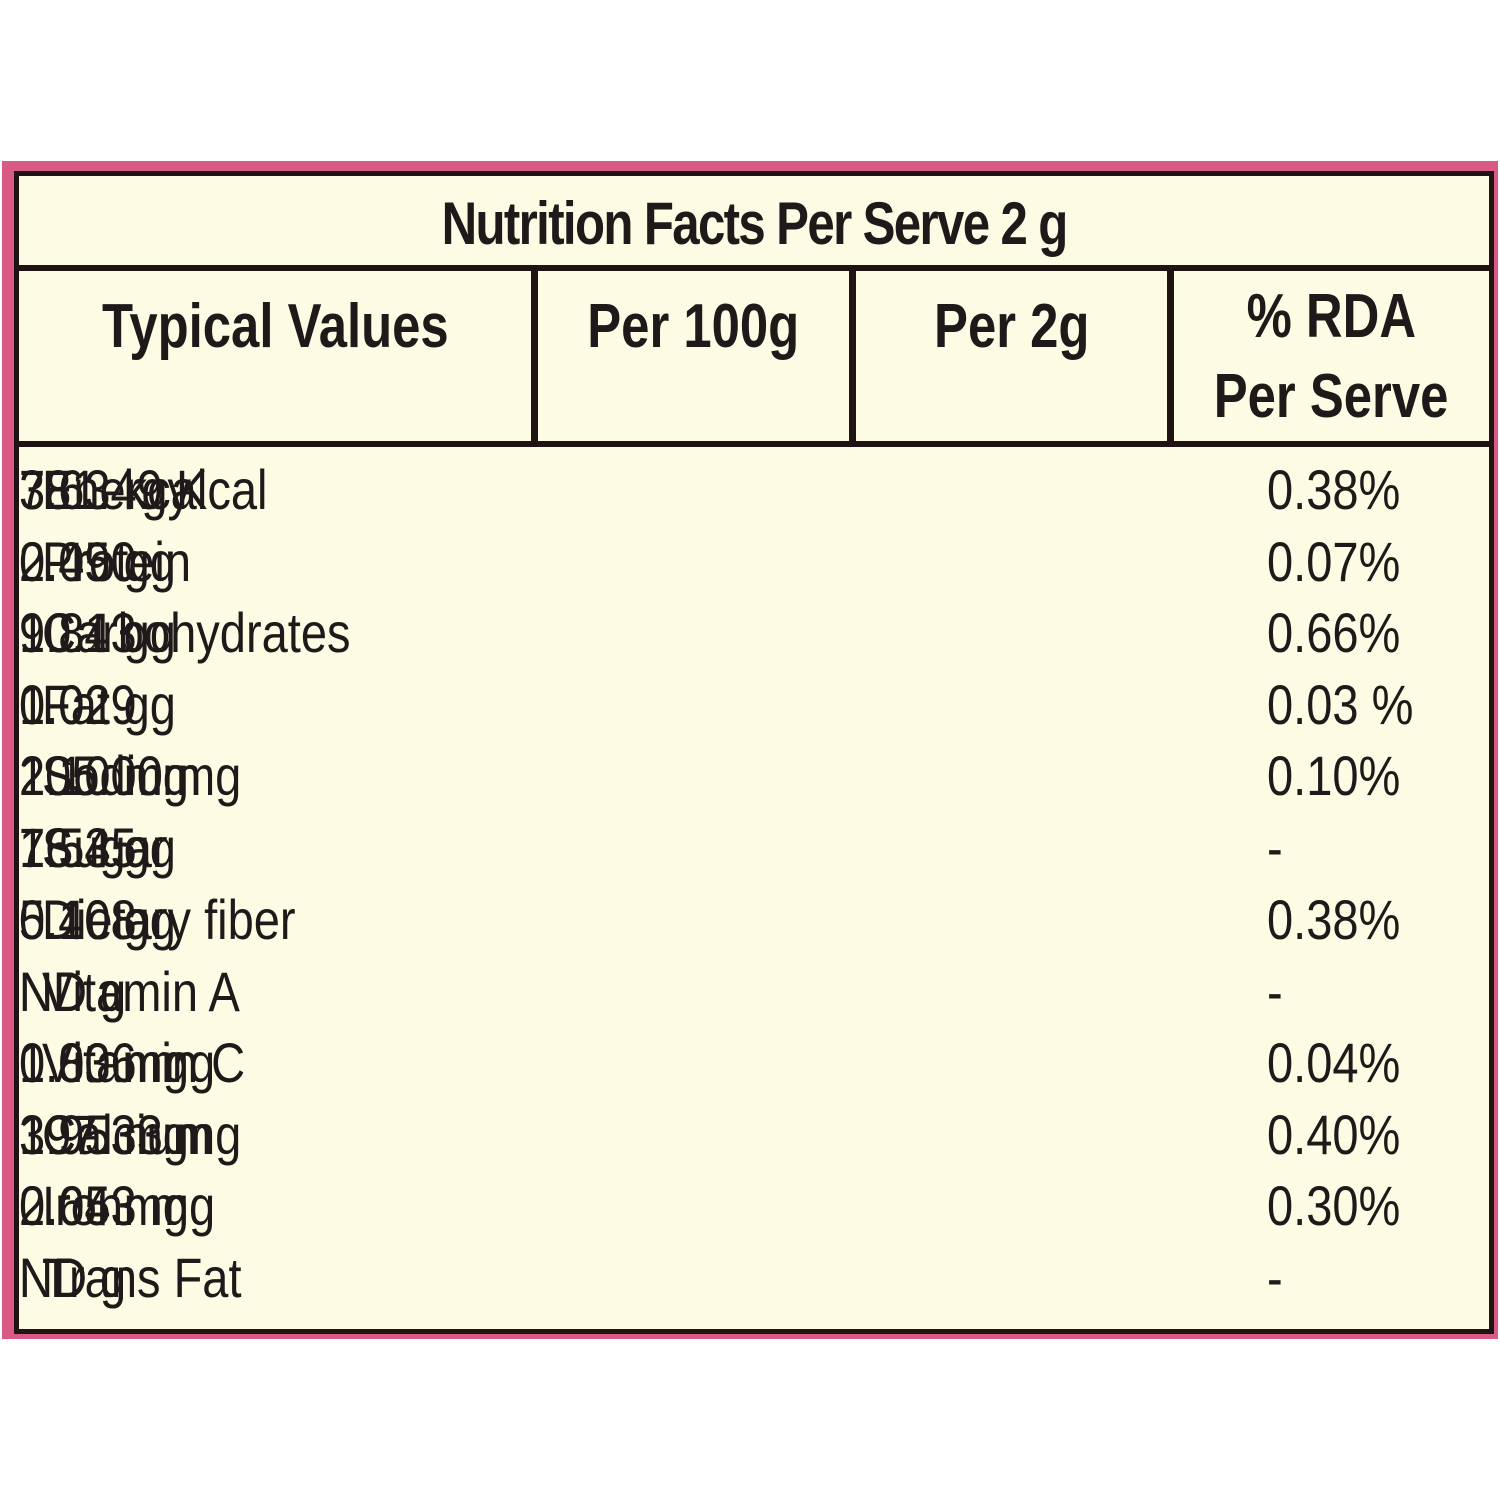 The height and width of the screenshot is (1500, 1500). I want to click on value-per-2g: 1.81 g, so click(84, 632).